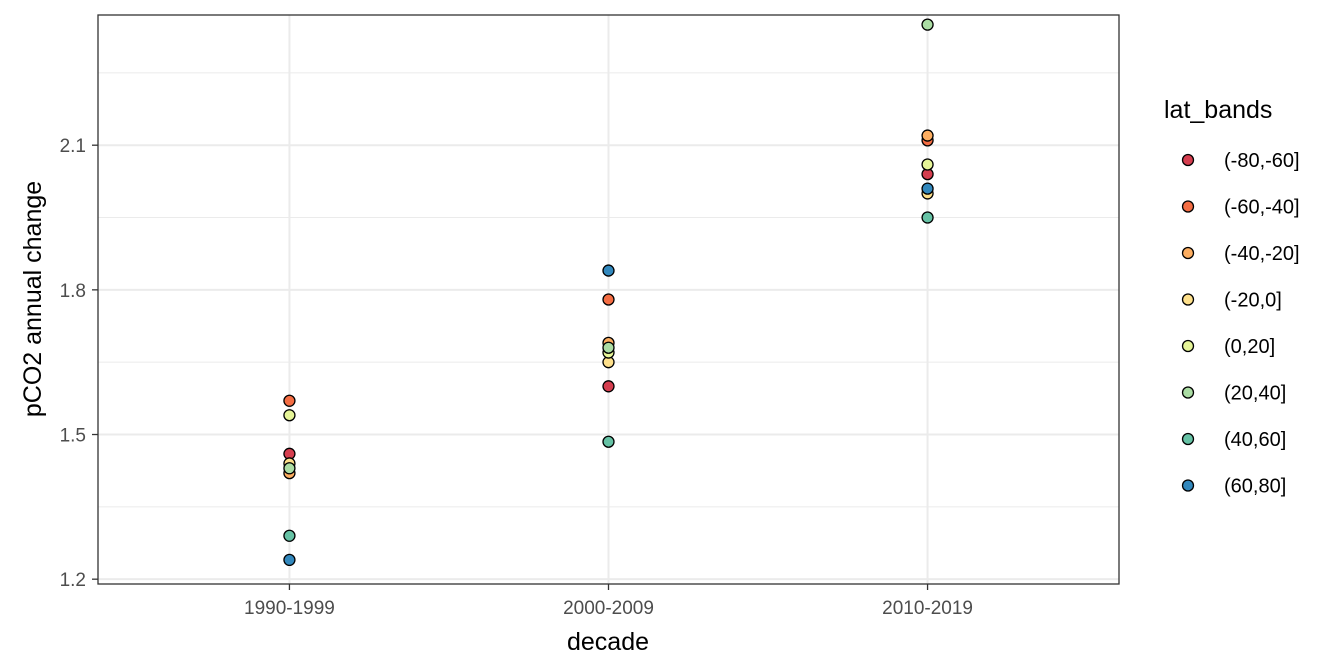 This screenshot has height=672, width=1344. What do you see at coordinates (1253, 301) in the screenshot?
I see `legend-label: (-20,0]` at bounding box center [1253, 301].